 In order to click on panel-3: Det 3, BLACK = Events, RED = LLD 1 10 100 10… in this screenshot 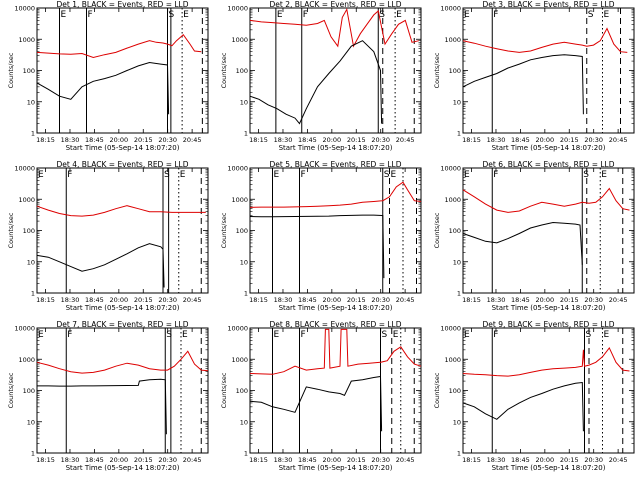, I will do `click(534, 76)`.